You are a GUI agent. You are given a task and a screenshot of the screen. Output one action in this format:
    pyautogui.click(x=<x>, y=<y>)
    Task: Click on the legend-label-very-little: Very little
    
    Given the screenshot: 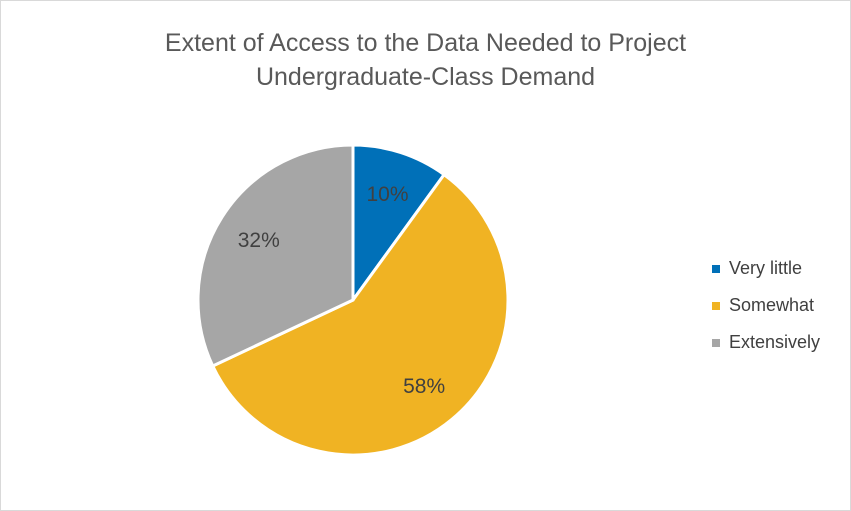 What is the action you would take?
    pyautogui.click(x=766, y=268)
    